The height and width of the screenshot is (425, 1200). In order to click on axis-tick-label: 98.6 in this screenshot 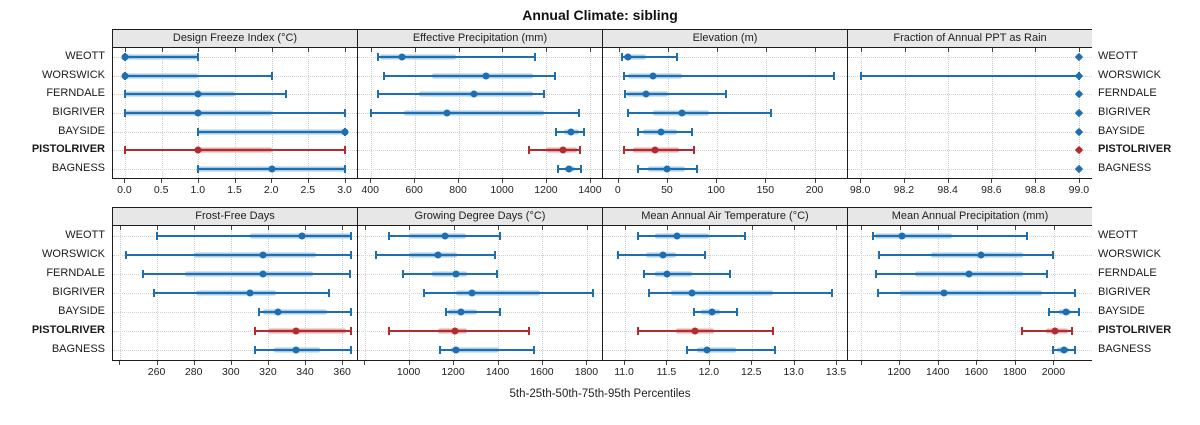, I will do `click(991, 190)`.